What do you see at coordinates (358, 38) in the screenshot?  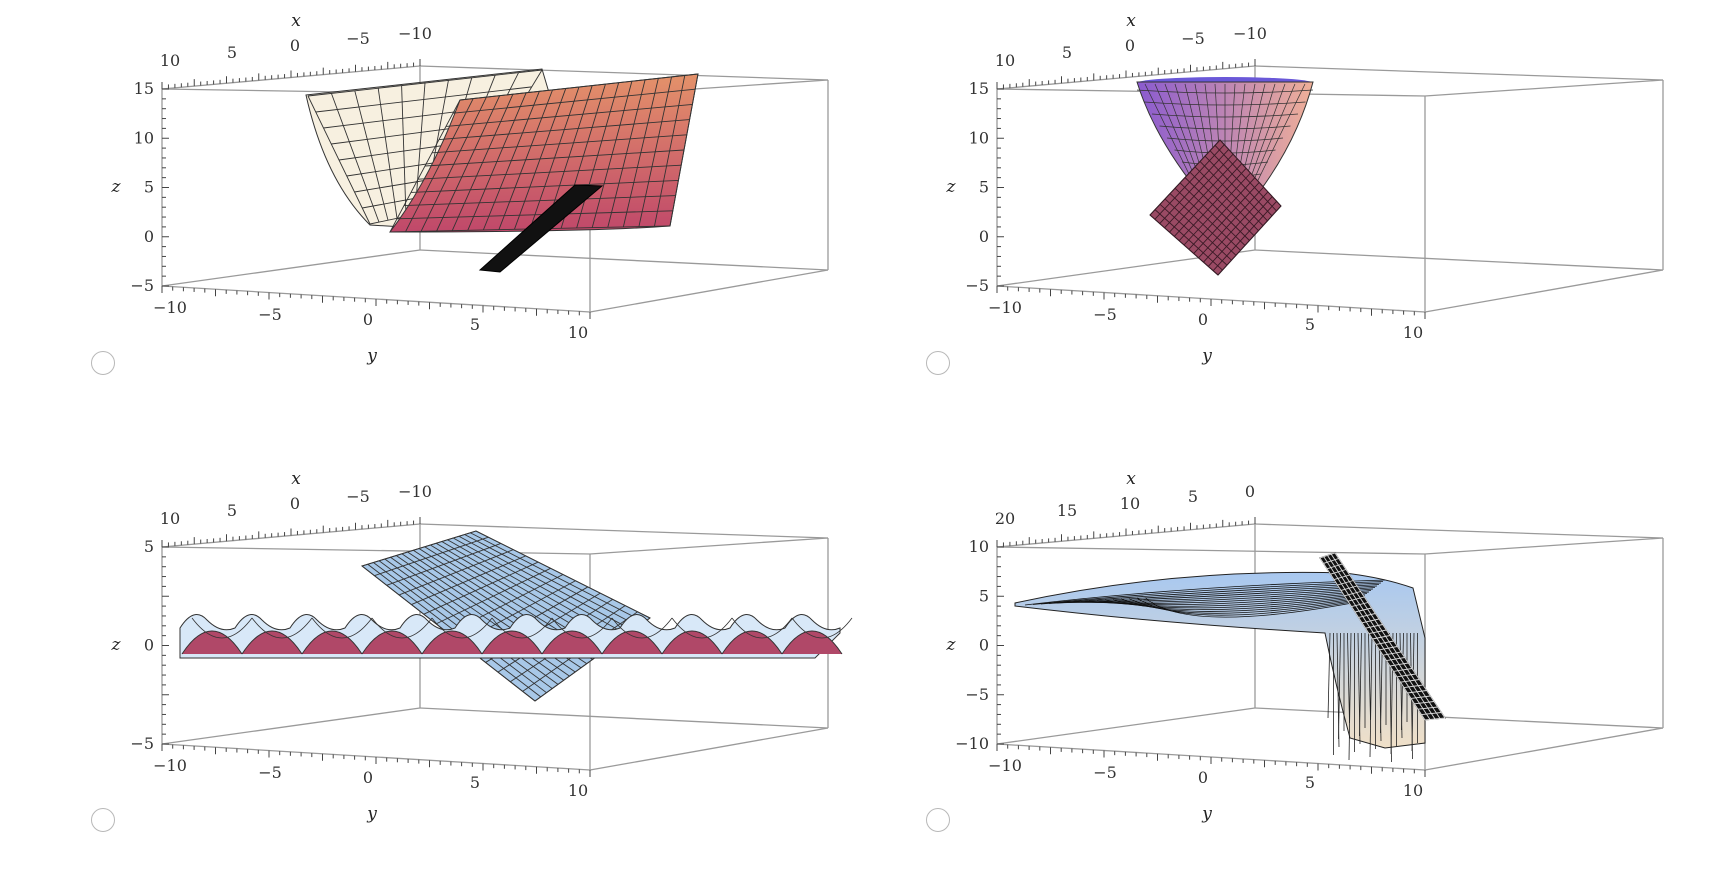 I see `x-tick-label: −5` at bounding box center [358, 38].